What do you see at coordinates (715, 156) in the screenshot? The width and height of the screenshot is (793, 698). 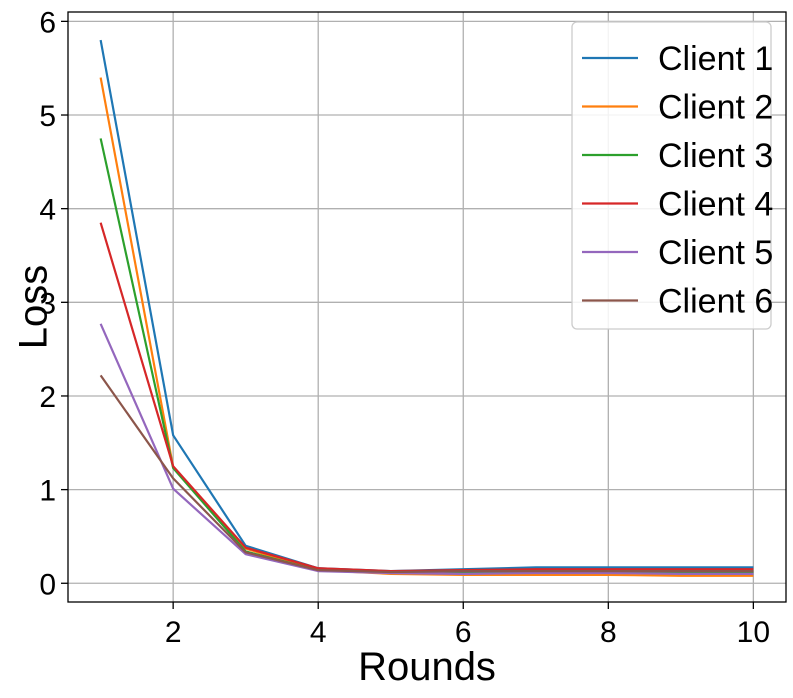 I see `legend-label-client-3: Client 3` at bounding box center [715, 156].